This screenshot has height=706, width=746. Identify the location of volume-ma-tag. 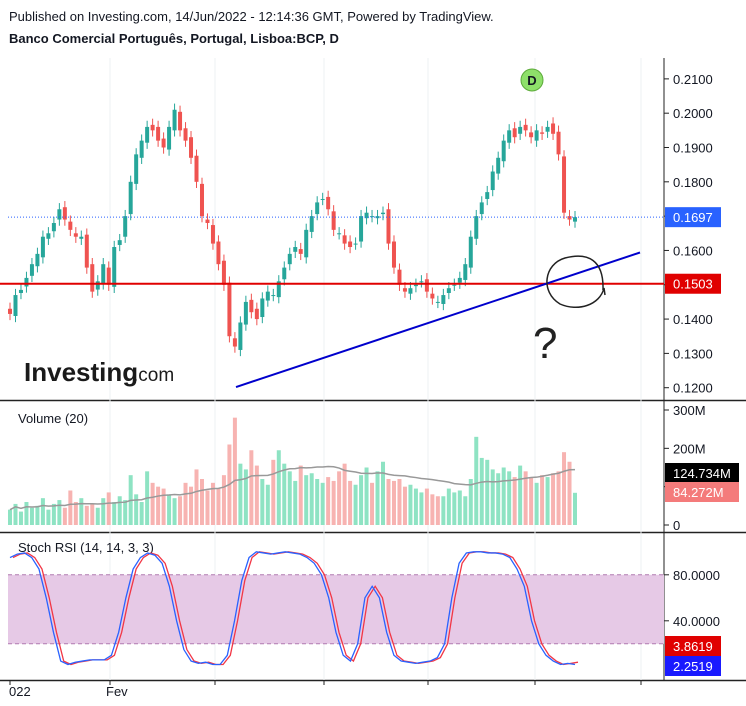
(702, 473).